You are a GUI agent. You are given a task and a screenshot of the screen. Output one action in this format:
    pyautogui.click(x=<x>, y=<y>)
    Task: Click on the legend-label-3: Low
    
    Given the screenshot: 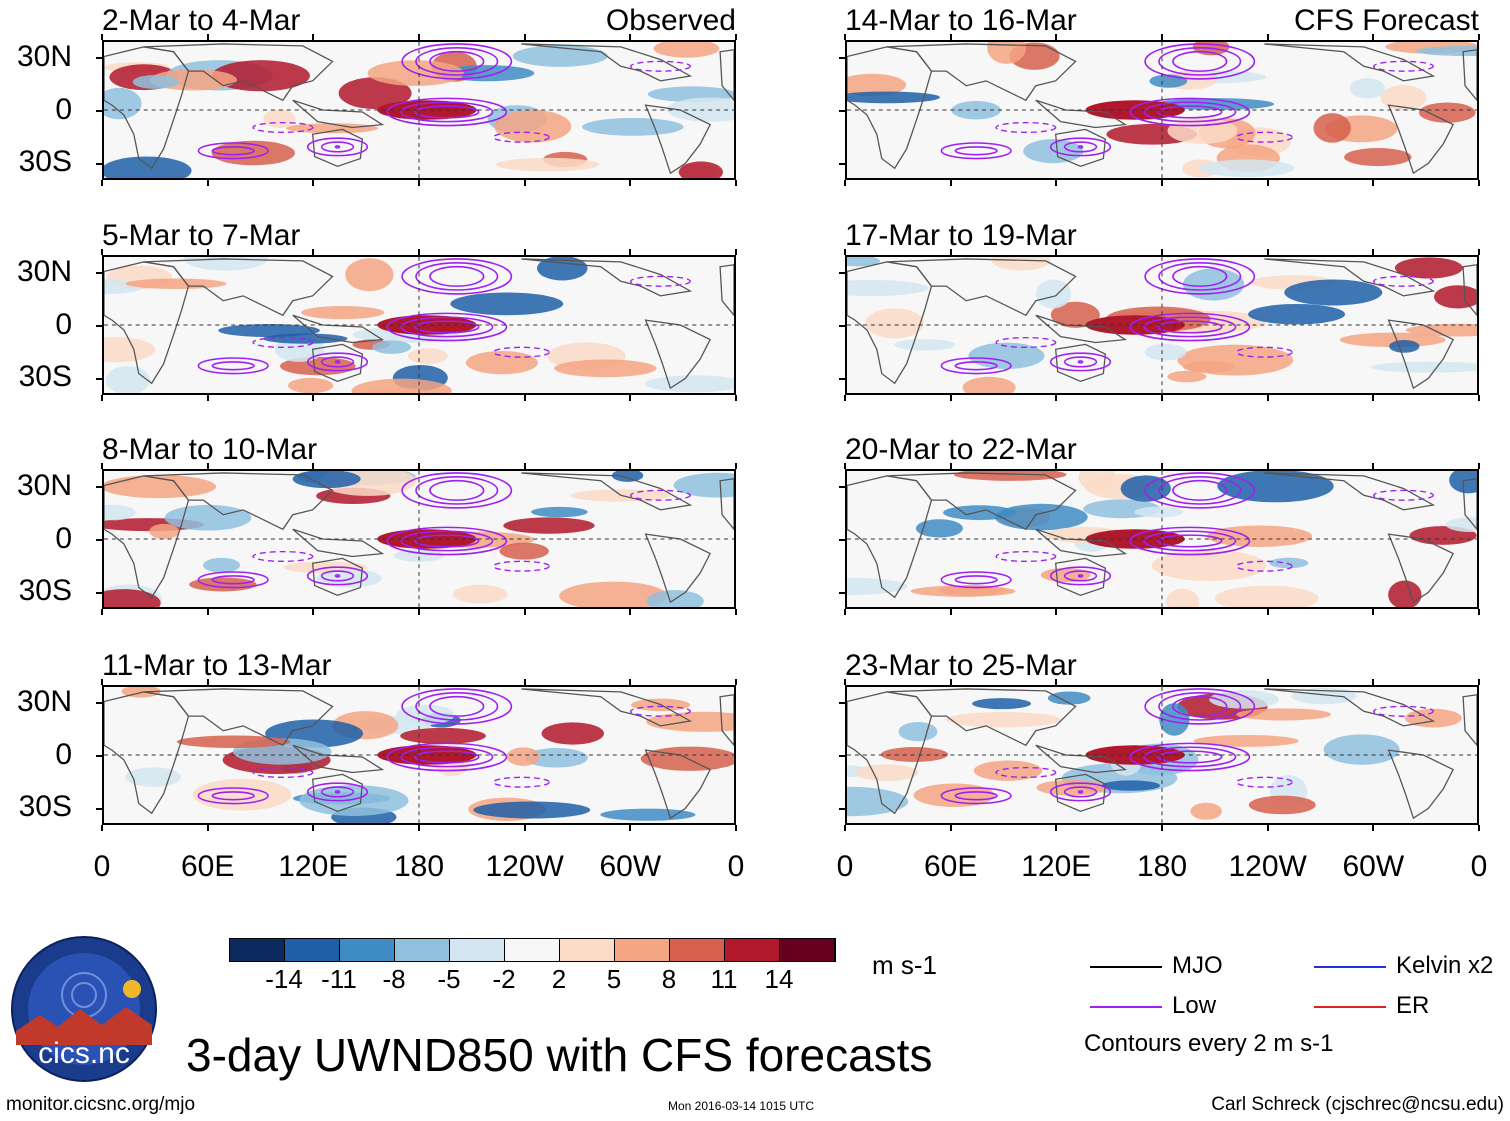 What is the action you would take?
    pyautogui.click(x=1194, y=1005)
    